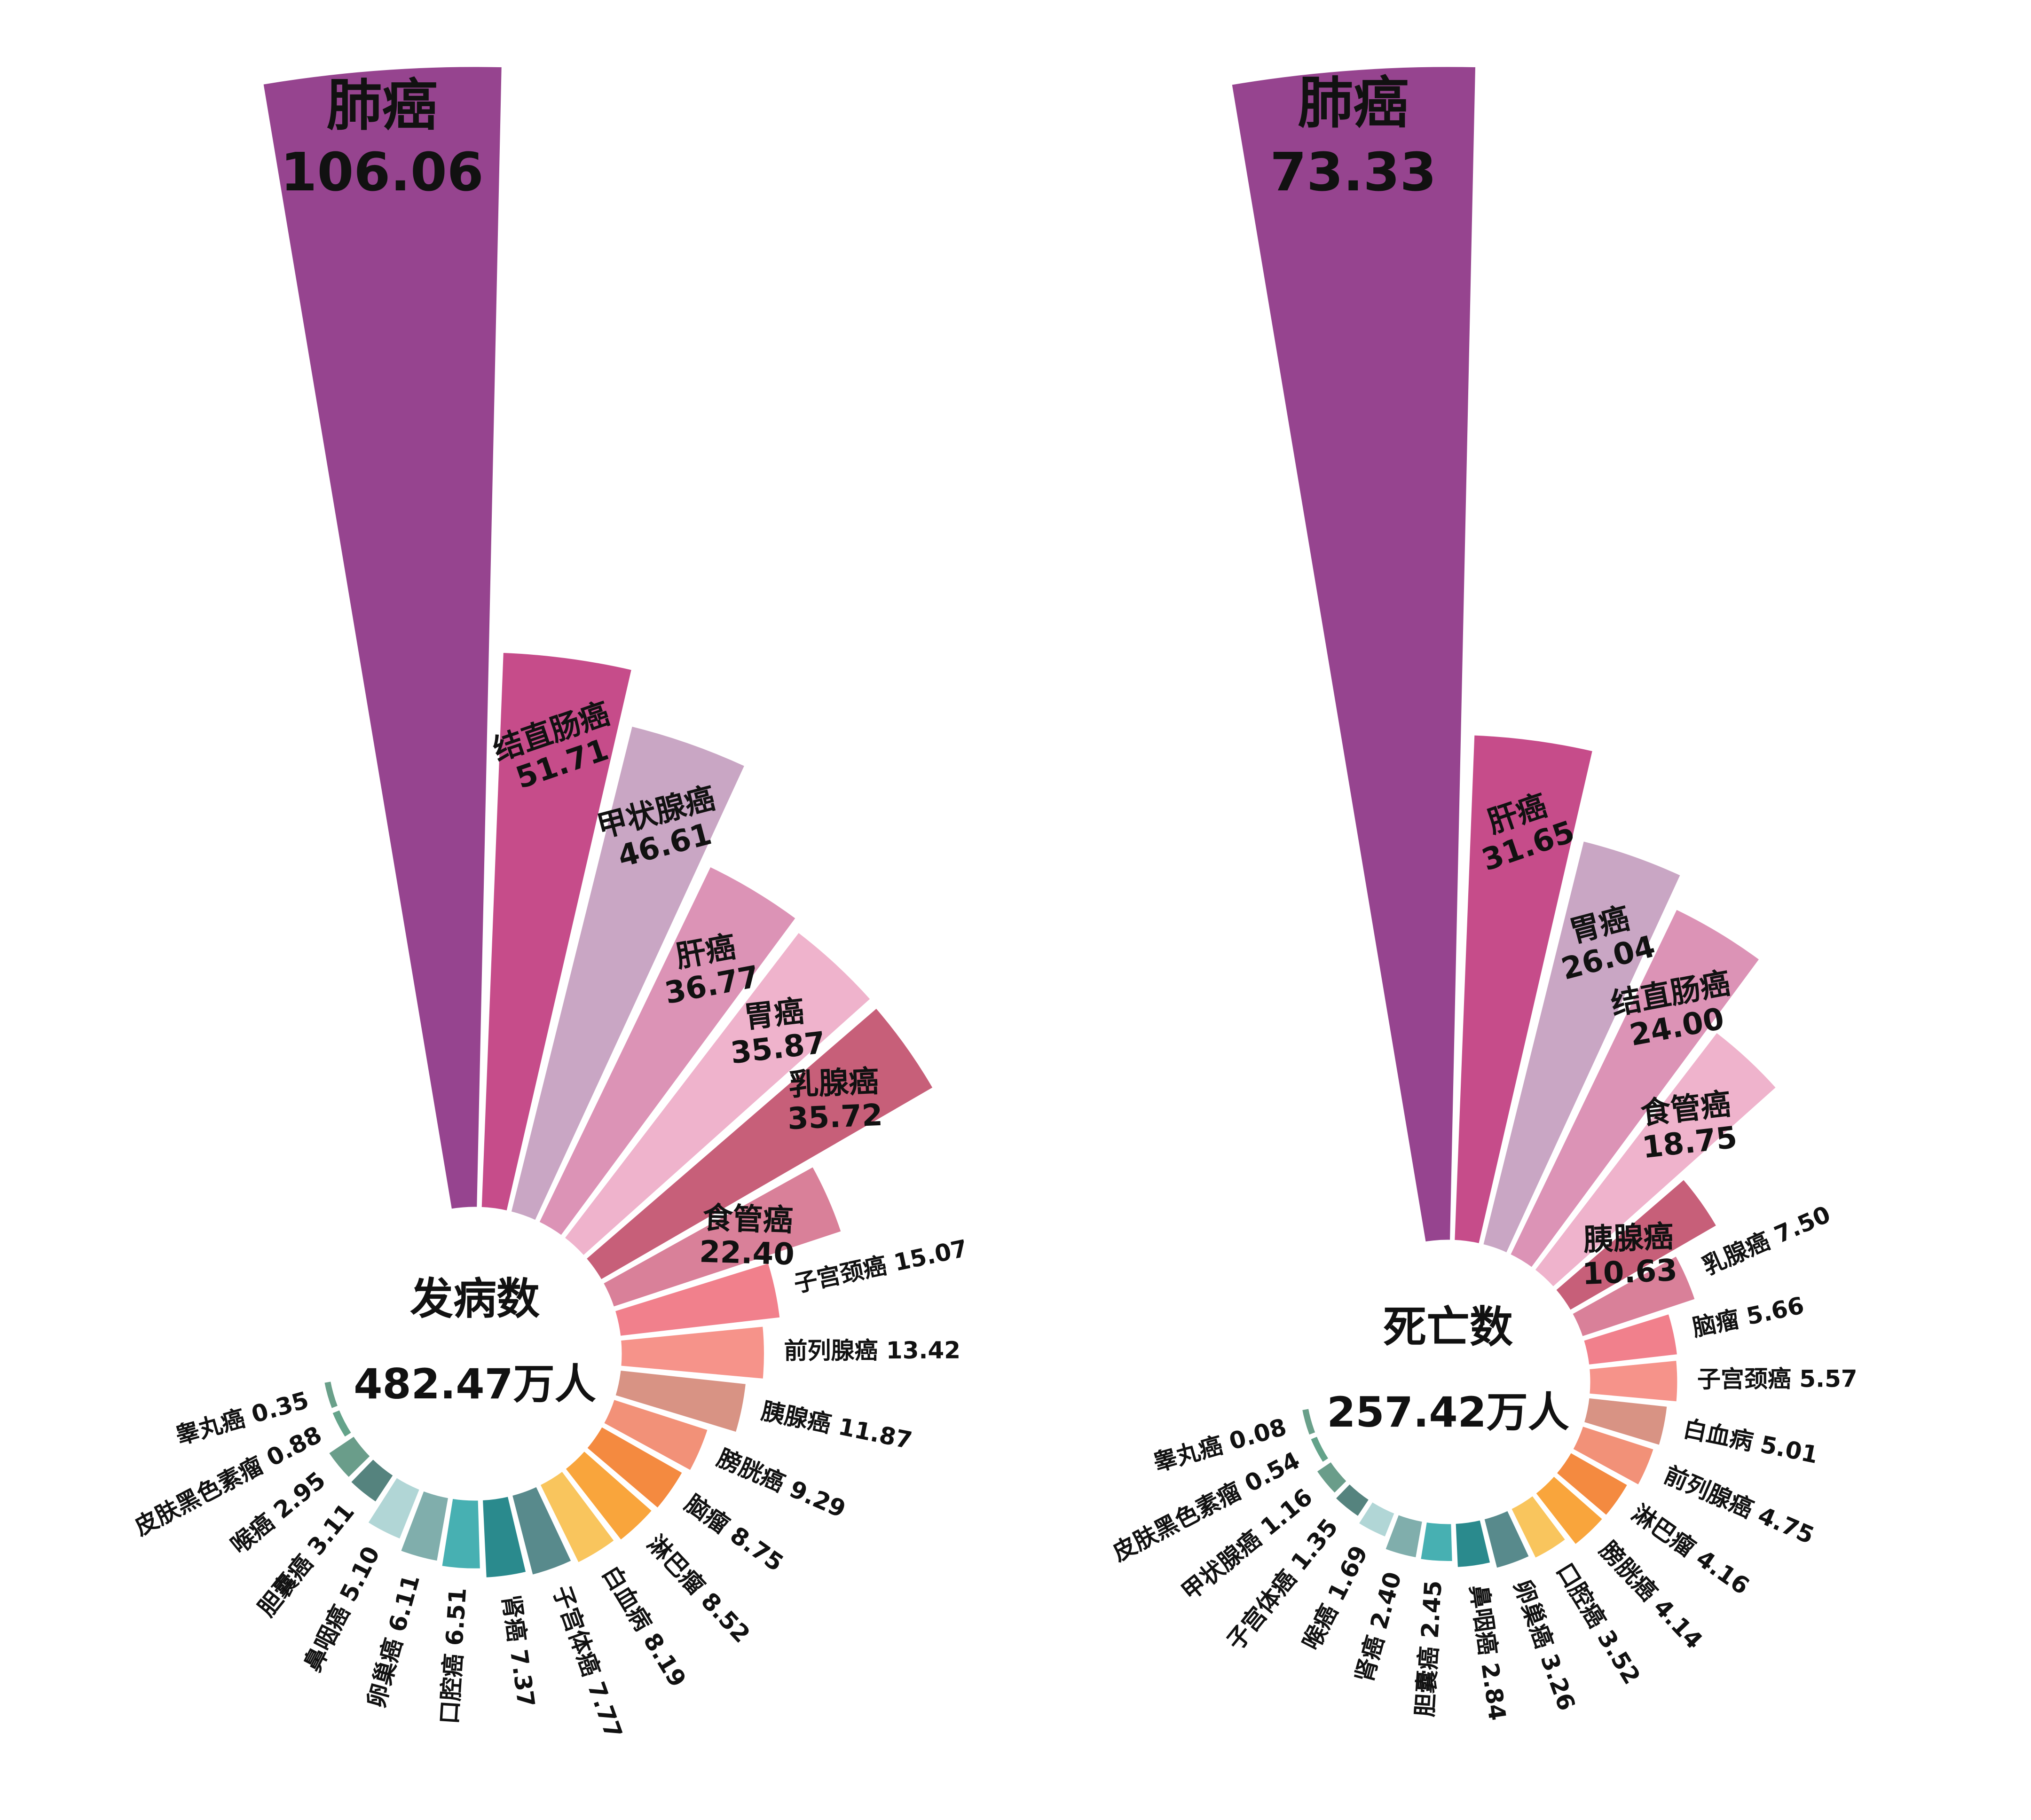 The height and width of the screenshot is (1820, 2031). What do you see at coordinates (382, 172) in the screenshot?
I see `incidence-label-value-1: 106.06` at bounding box center [382, 172].